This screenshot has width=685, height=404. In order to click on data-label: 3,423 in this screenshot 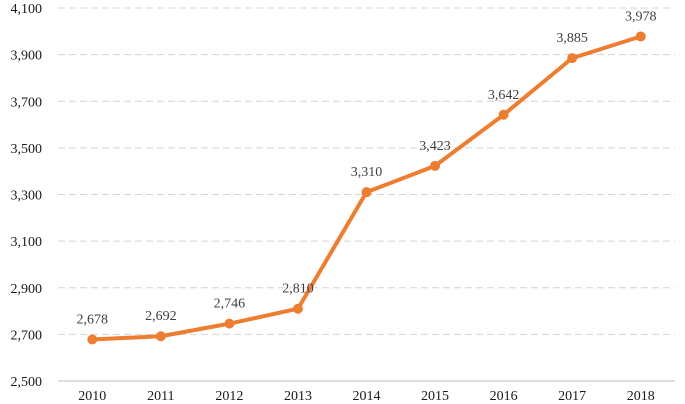, I will do `click(435, 146)`.